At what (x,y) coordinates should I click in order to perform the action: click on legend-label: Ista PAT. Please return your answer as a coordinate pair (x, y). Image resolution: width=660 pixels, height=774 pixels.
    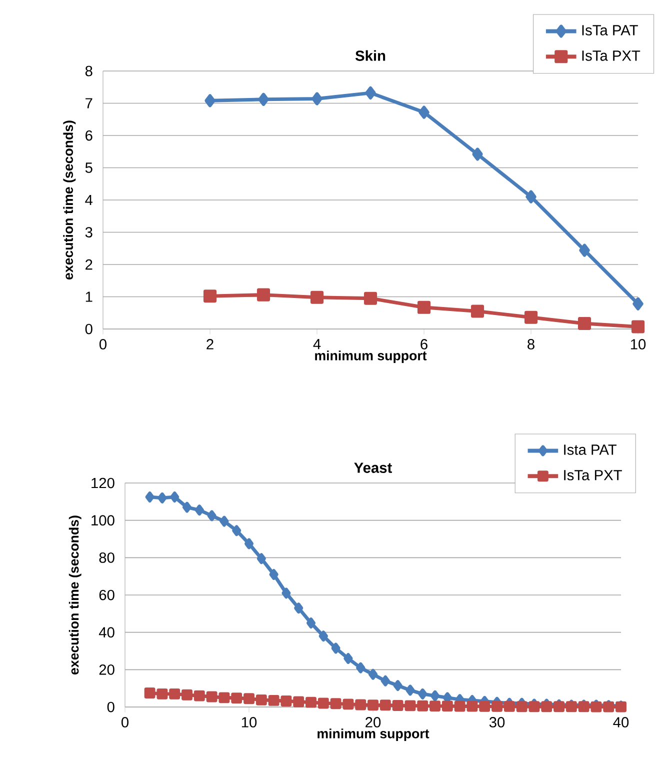
    Looking at the image, I should click on (590, 449).